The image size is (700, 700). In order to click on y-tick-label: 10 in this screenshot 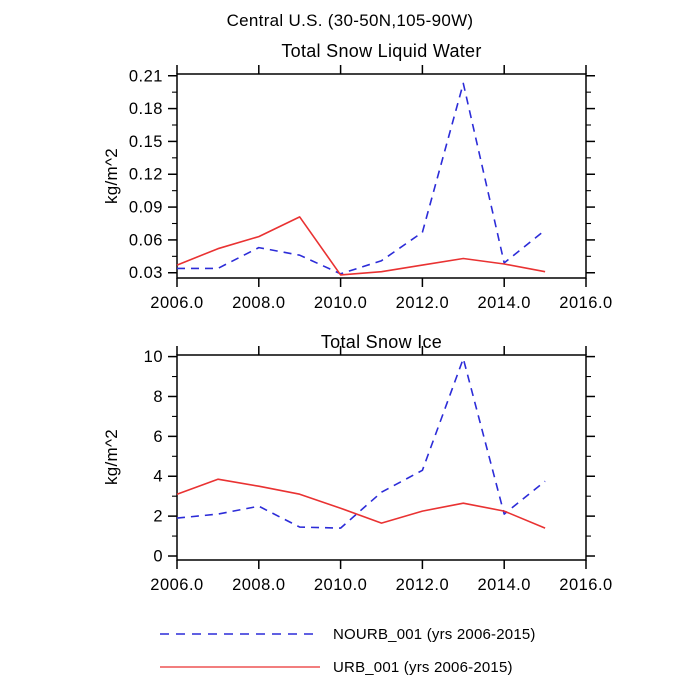, I will do `click(153, 357)`.